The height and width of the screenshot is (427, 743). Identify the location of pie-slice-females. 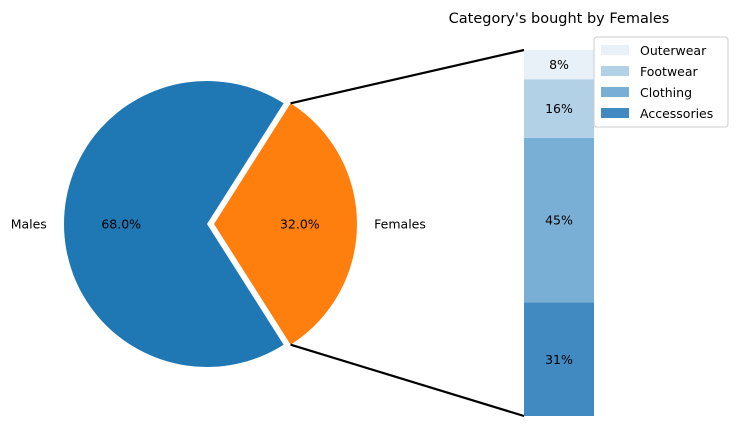
(285, 224).